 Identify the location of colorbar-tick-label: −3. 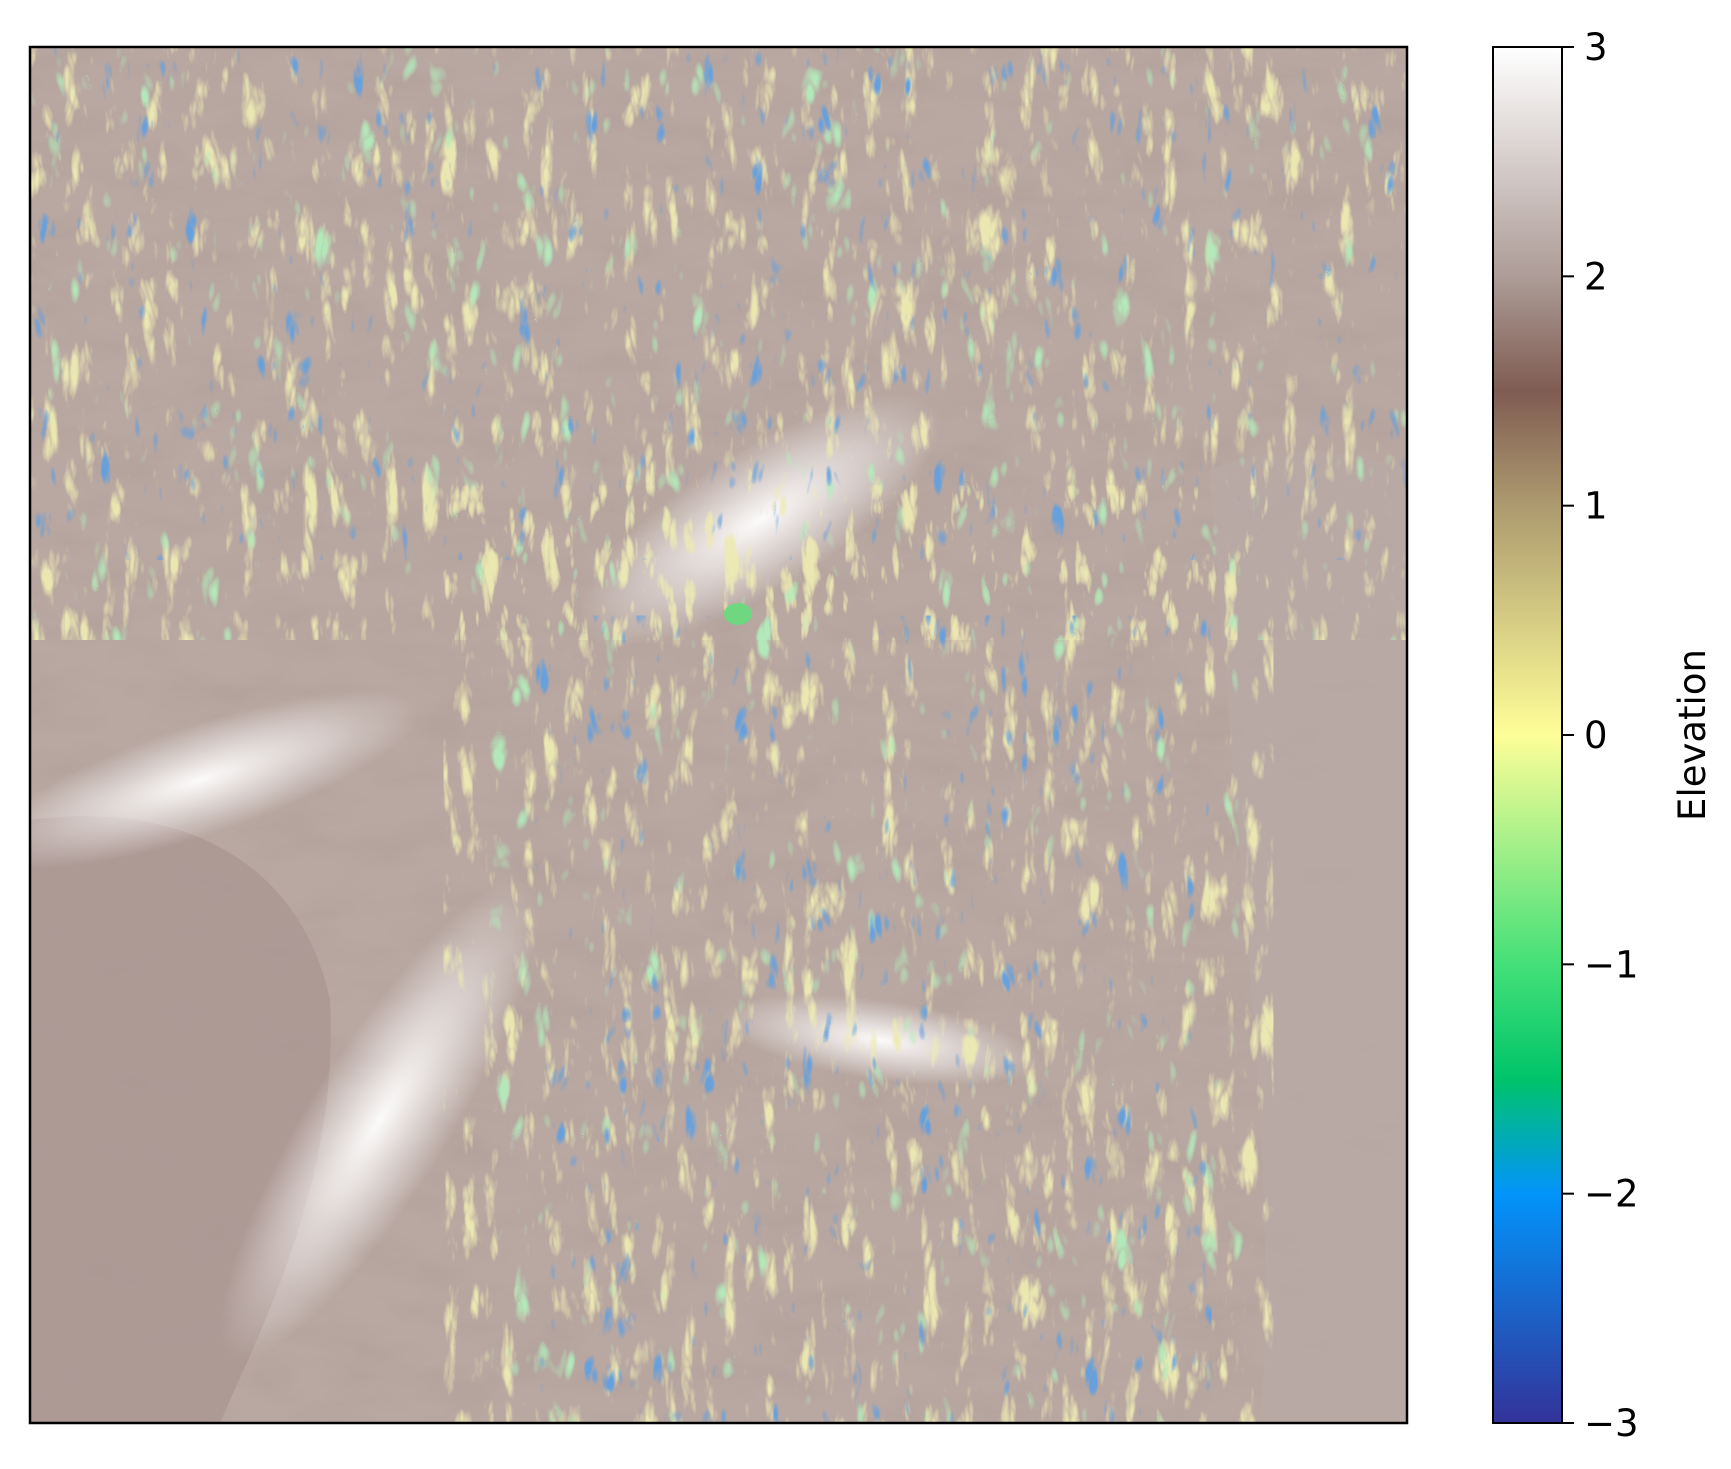
(1611, 1423).